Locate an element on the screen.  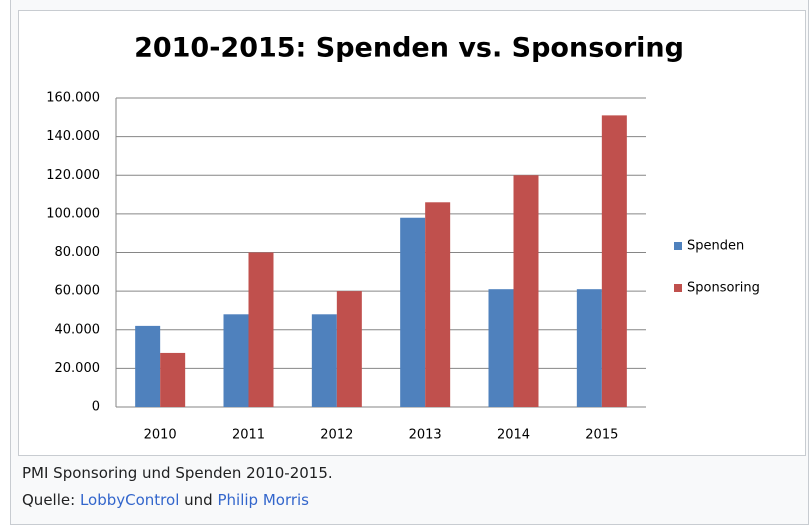
x-tick-label: 2015 is located at coordinates (601, 435).